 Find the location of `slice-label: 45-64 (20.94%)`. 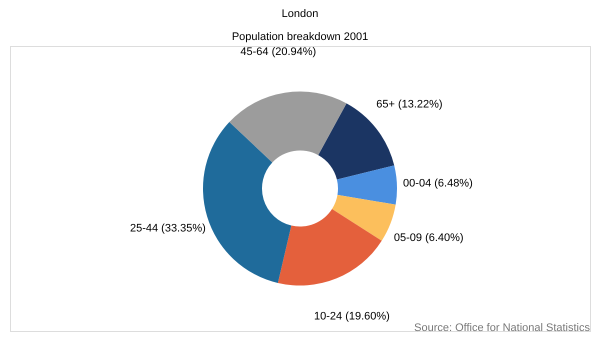

slice-label: 45-64 (20.94%) is located at coordinates (278, 52).